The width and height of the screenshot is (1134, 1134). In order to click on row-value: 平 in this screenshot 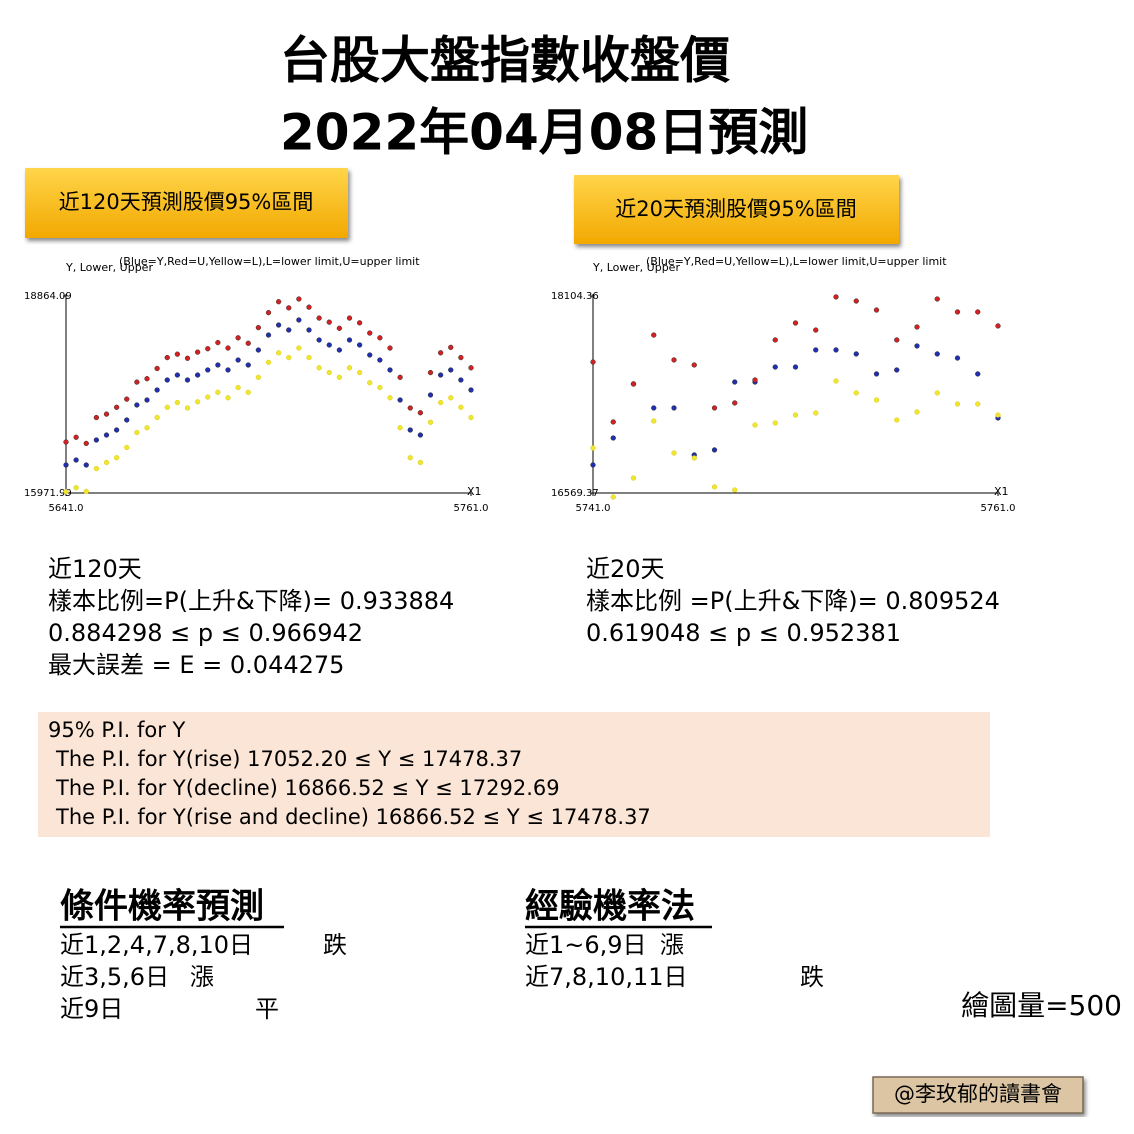, I will do `click(267, 1009)`.